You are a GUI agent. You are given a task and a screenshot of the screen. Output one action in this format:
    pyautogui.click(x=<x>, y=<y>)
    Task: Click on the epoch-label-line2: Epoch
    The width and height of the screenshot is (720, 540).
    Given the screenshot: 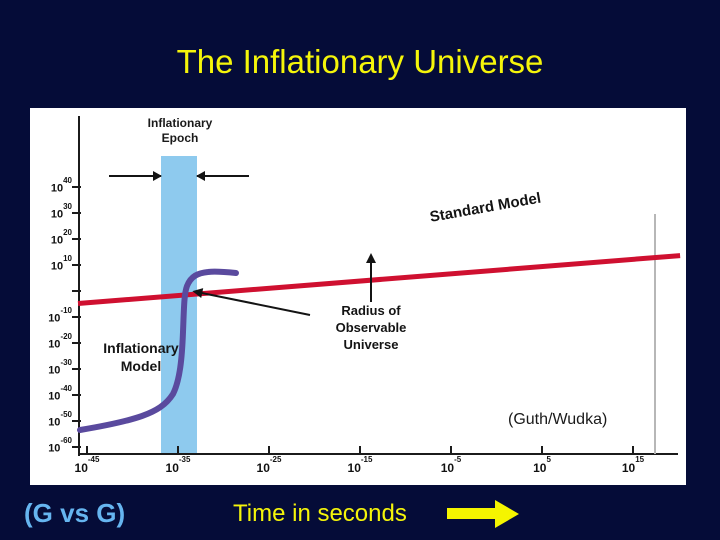 What is the action you would take?
    pyautogui.click(x=180, y=138)
    